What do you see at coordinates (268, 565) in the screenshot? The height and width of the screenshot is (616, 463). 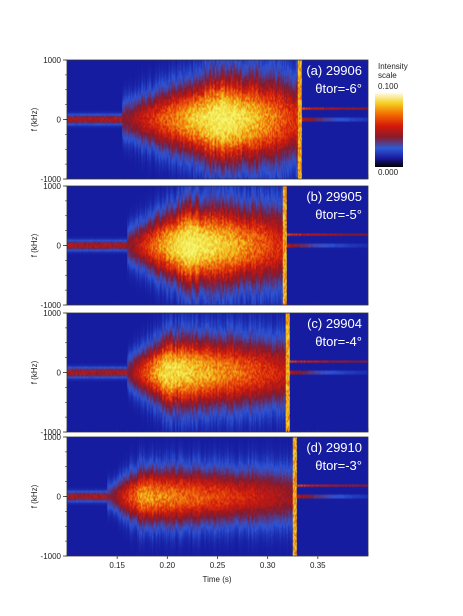 I see `x-tick-label-3: 0.30` at bounding box center [268, 565].